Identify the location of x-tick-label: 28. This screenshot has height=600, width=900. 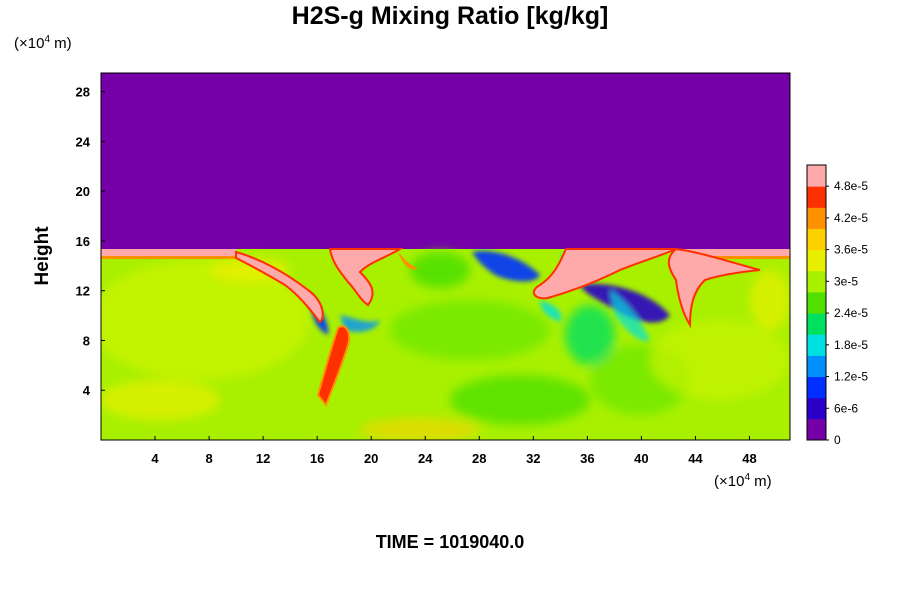
(479, 458).